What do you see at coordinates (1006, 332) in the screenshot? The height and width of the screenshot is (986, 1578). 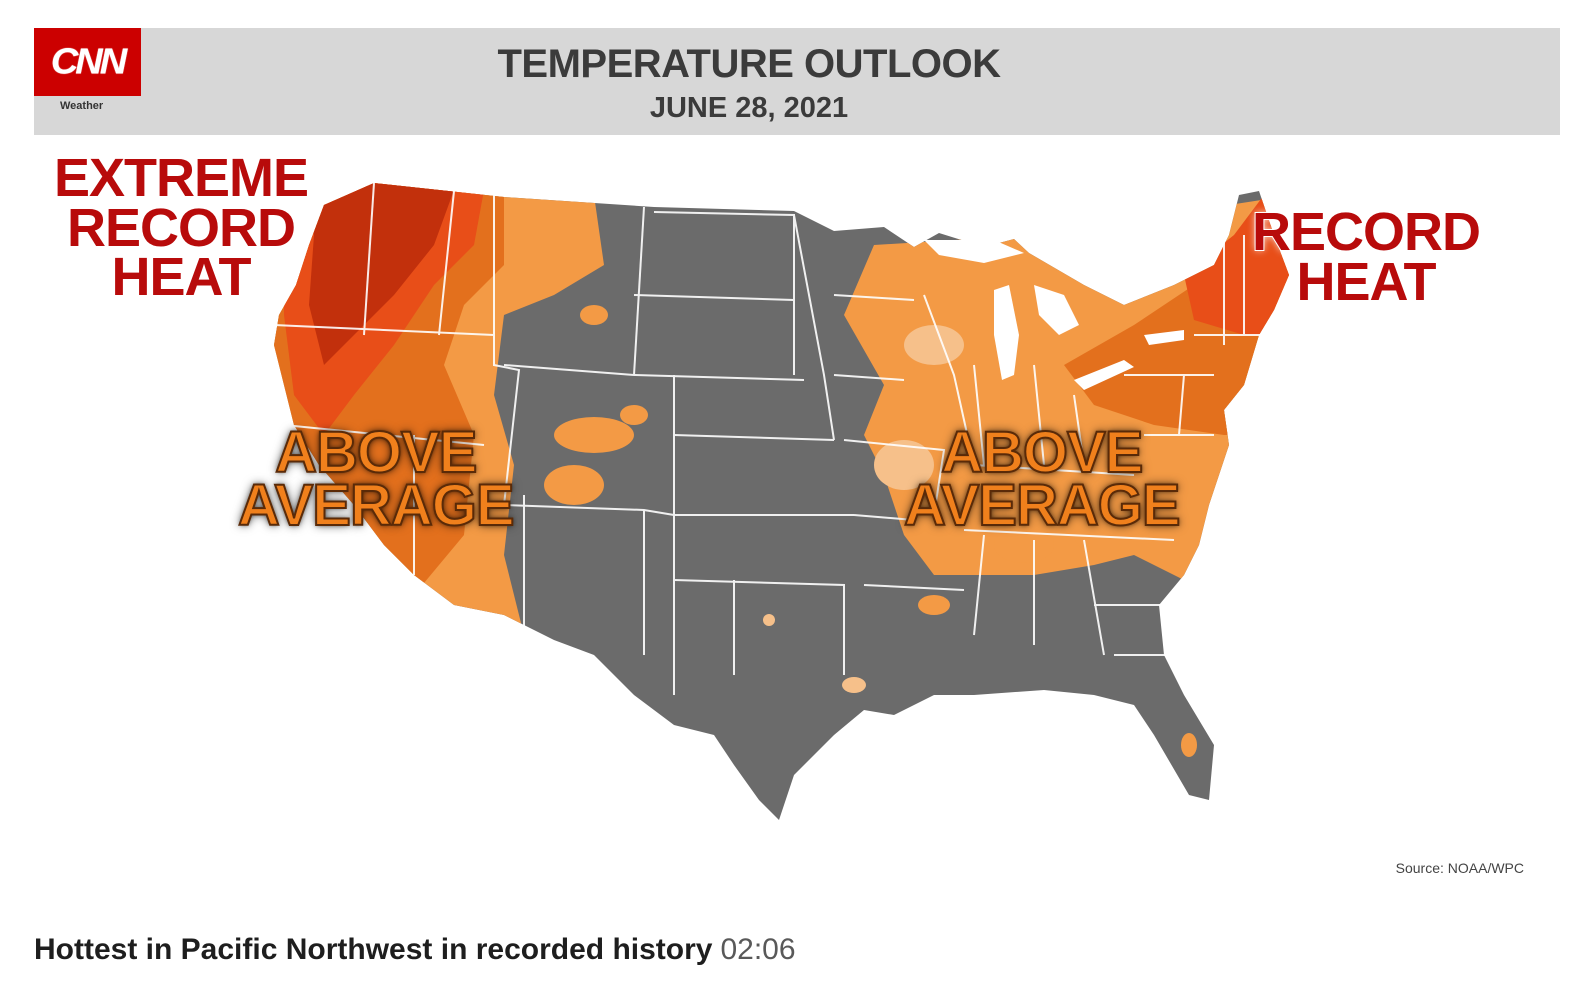 I see `lake-michigan` at bounding box center [1006, 332].